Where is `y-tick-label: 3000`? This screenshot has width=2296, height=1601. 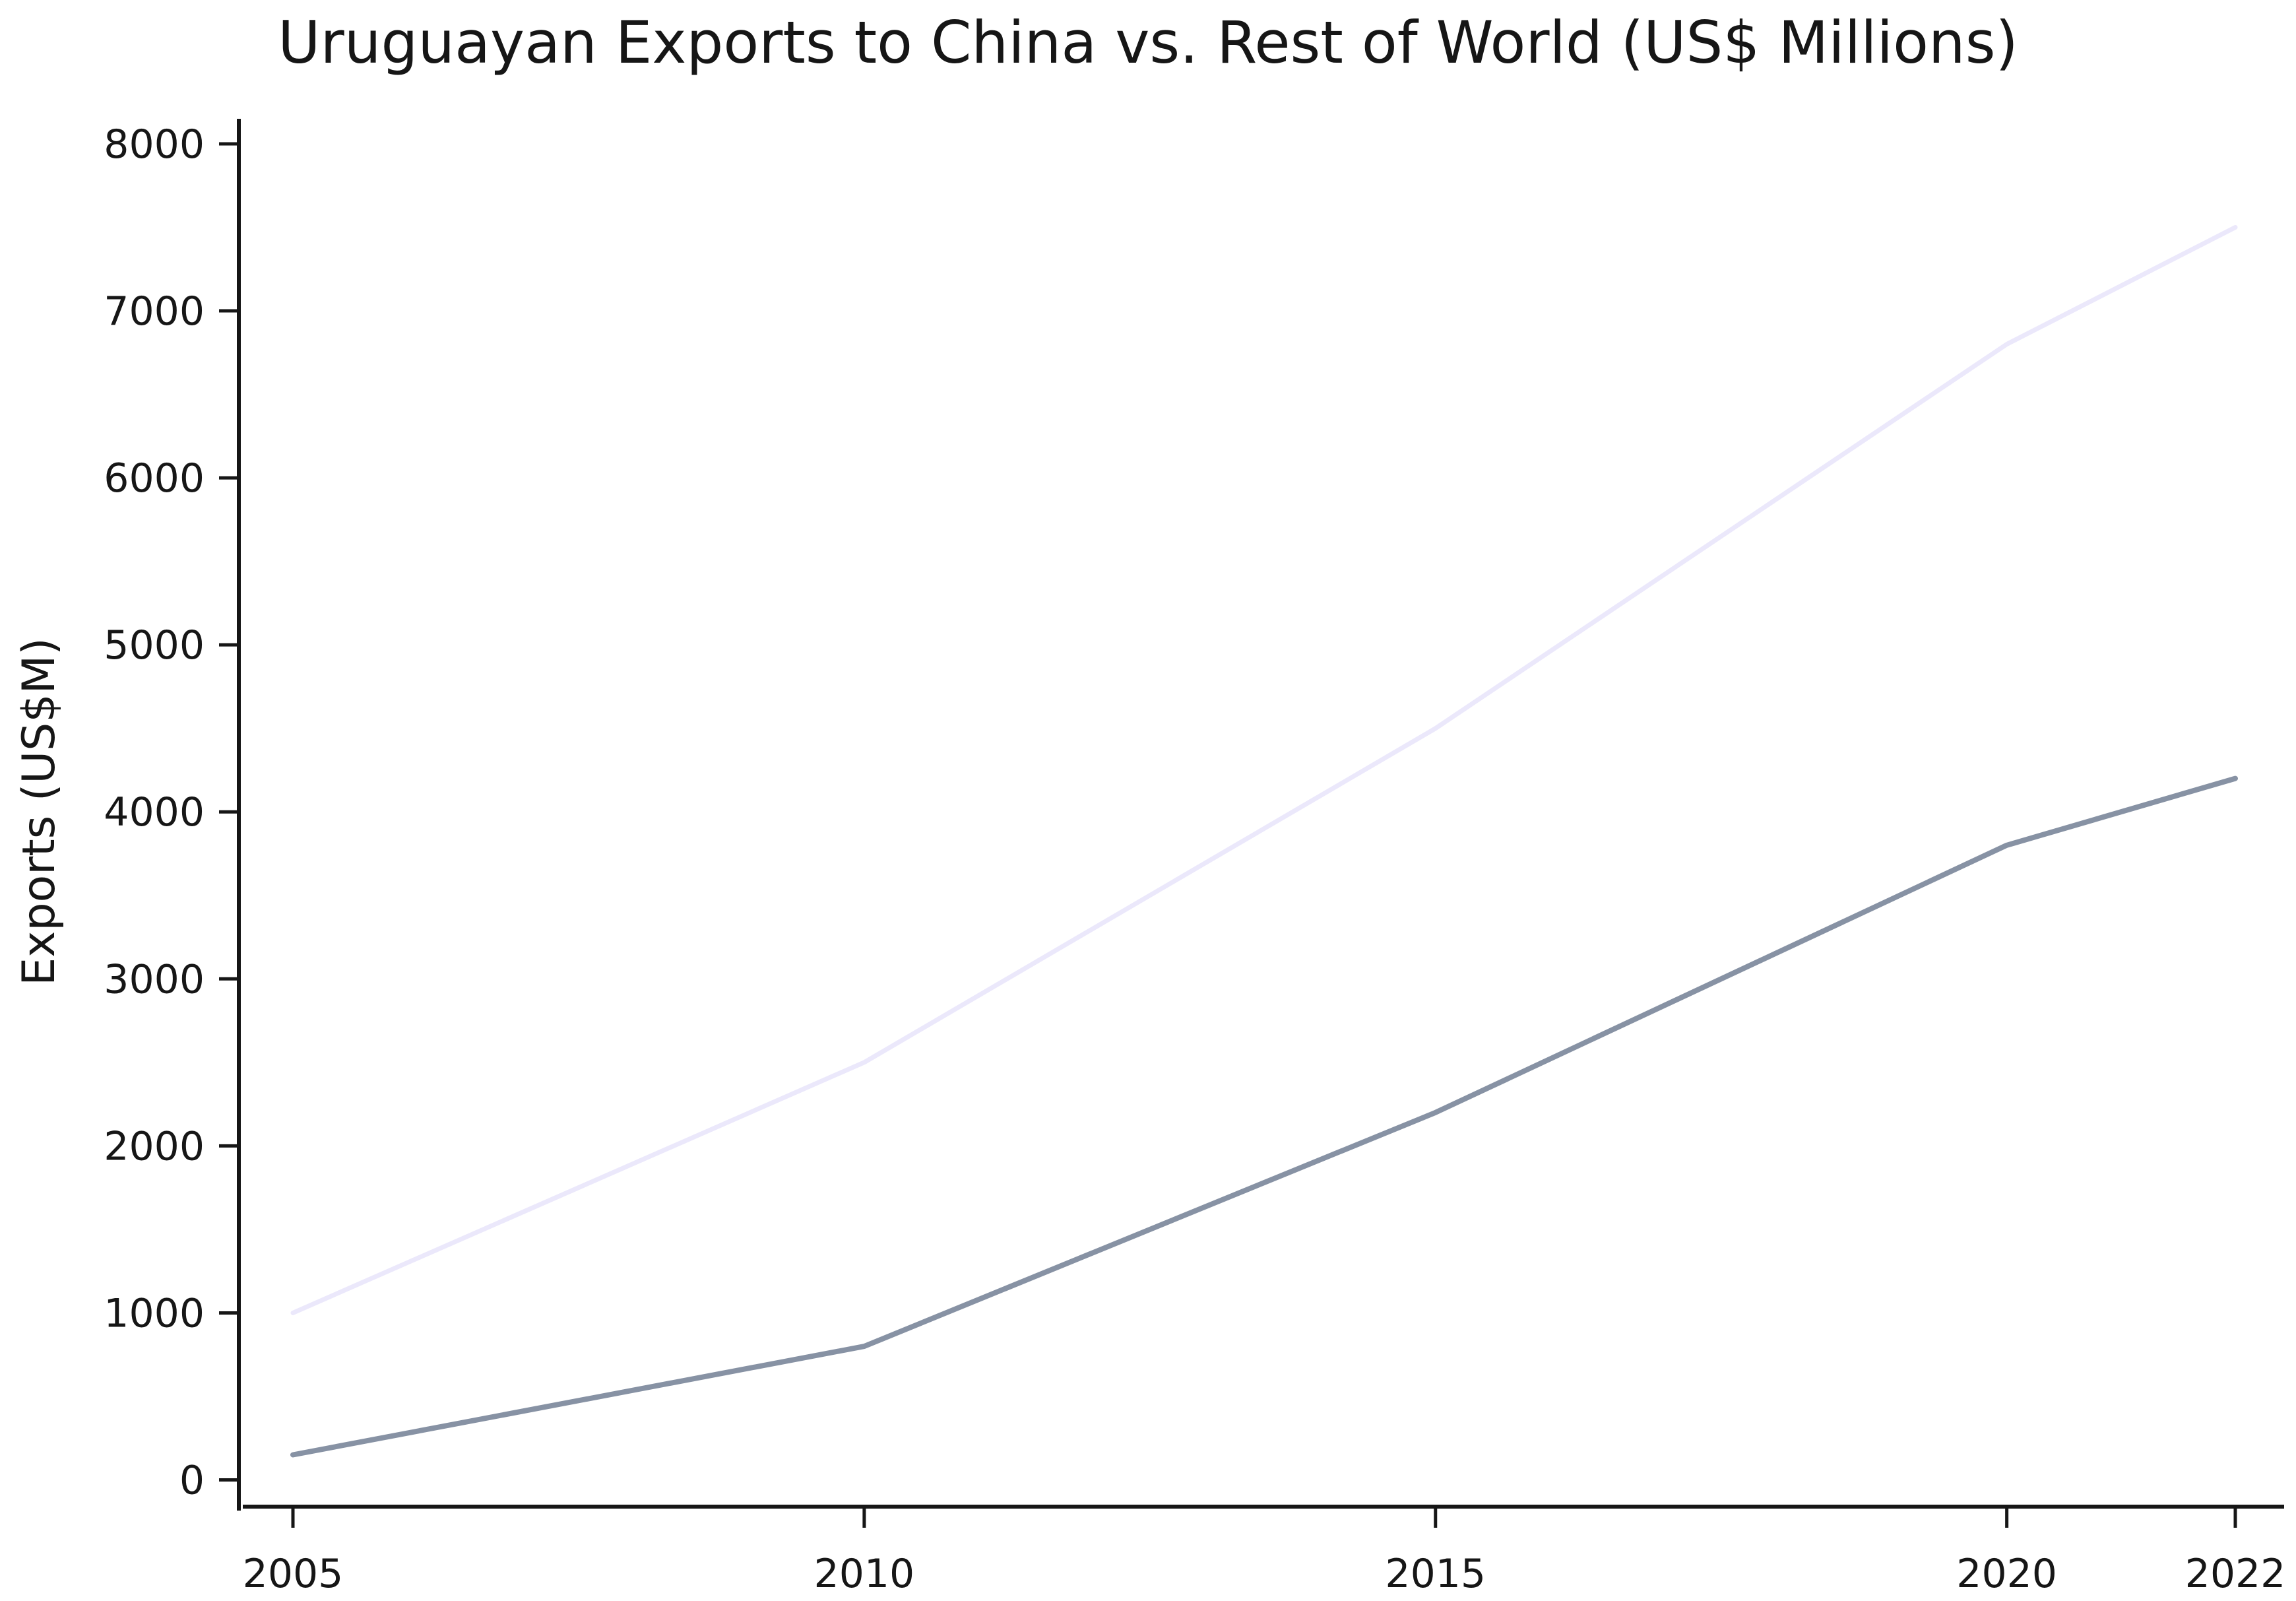
y-tick-label: 3000 is located at coordinates (154, 979).